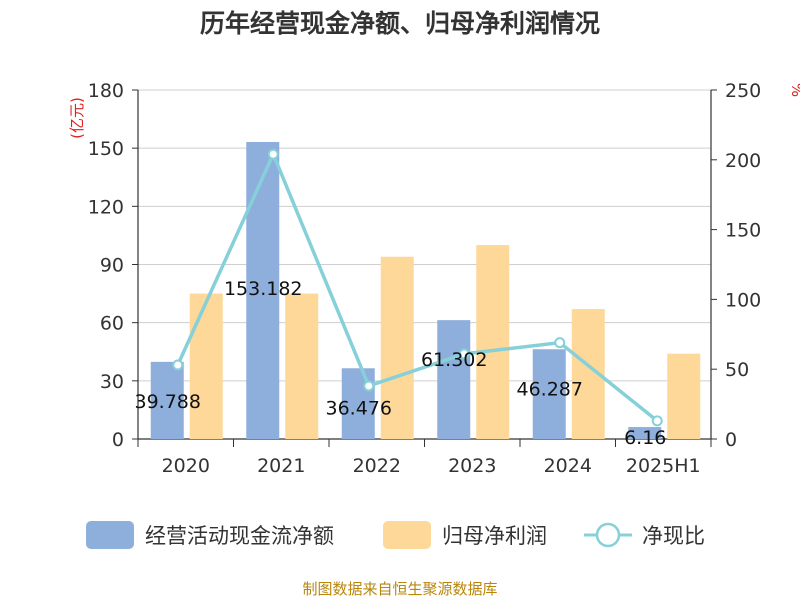 The width and height of the screenshot is (800, 600). Describe the element at coordinates (472, 466) in the screenshot. I see `x-axis-tick-label: 2023` at that location.